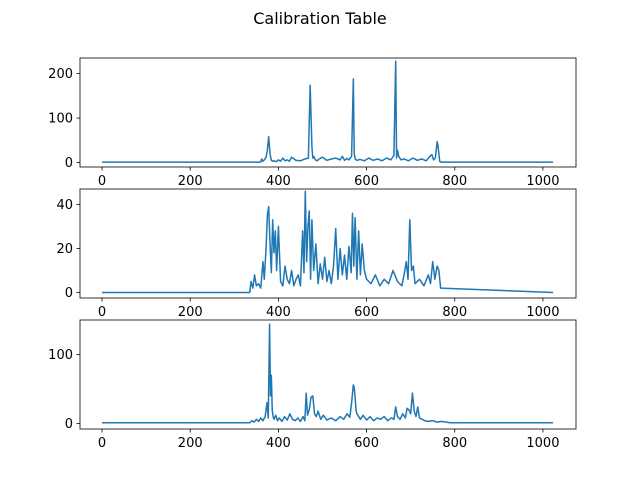 This screenshot has width=640, height=480. Describe the element at coordinates (278, 181) in the screenshot. I see `x-tick-label-1-400: 400` at that location.